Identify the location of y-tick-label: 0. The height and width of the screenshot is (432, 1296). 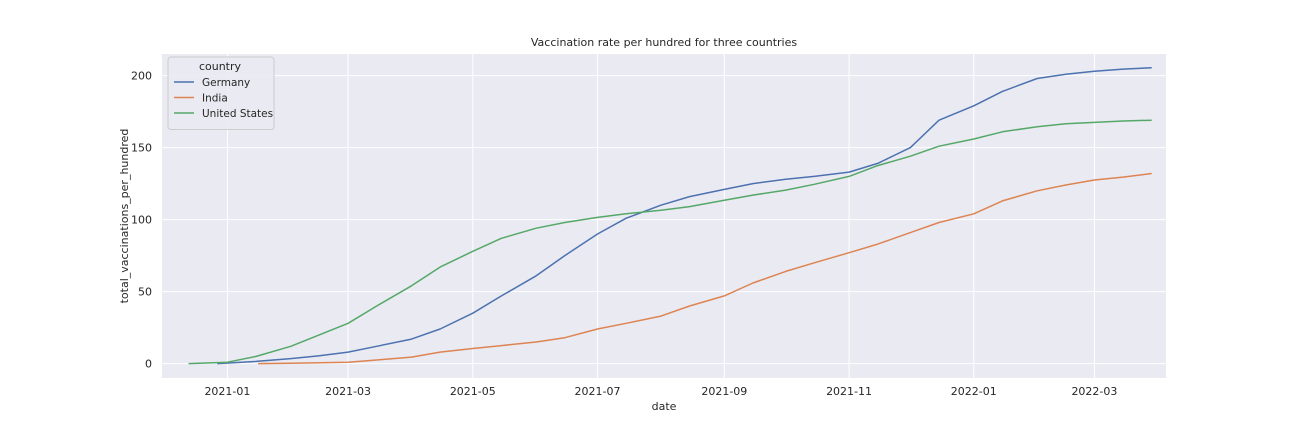
(148, 364).